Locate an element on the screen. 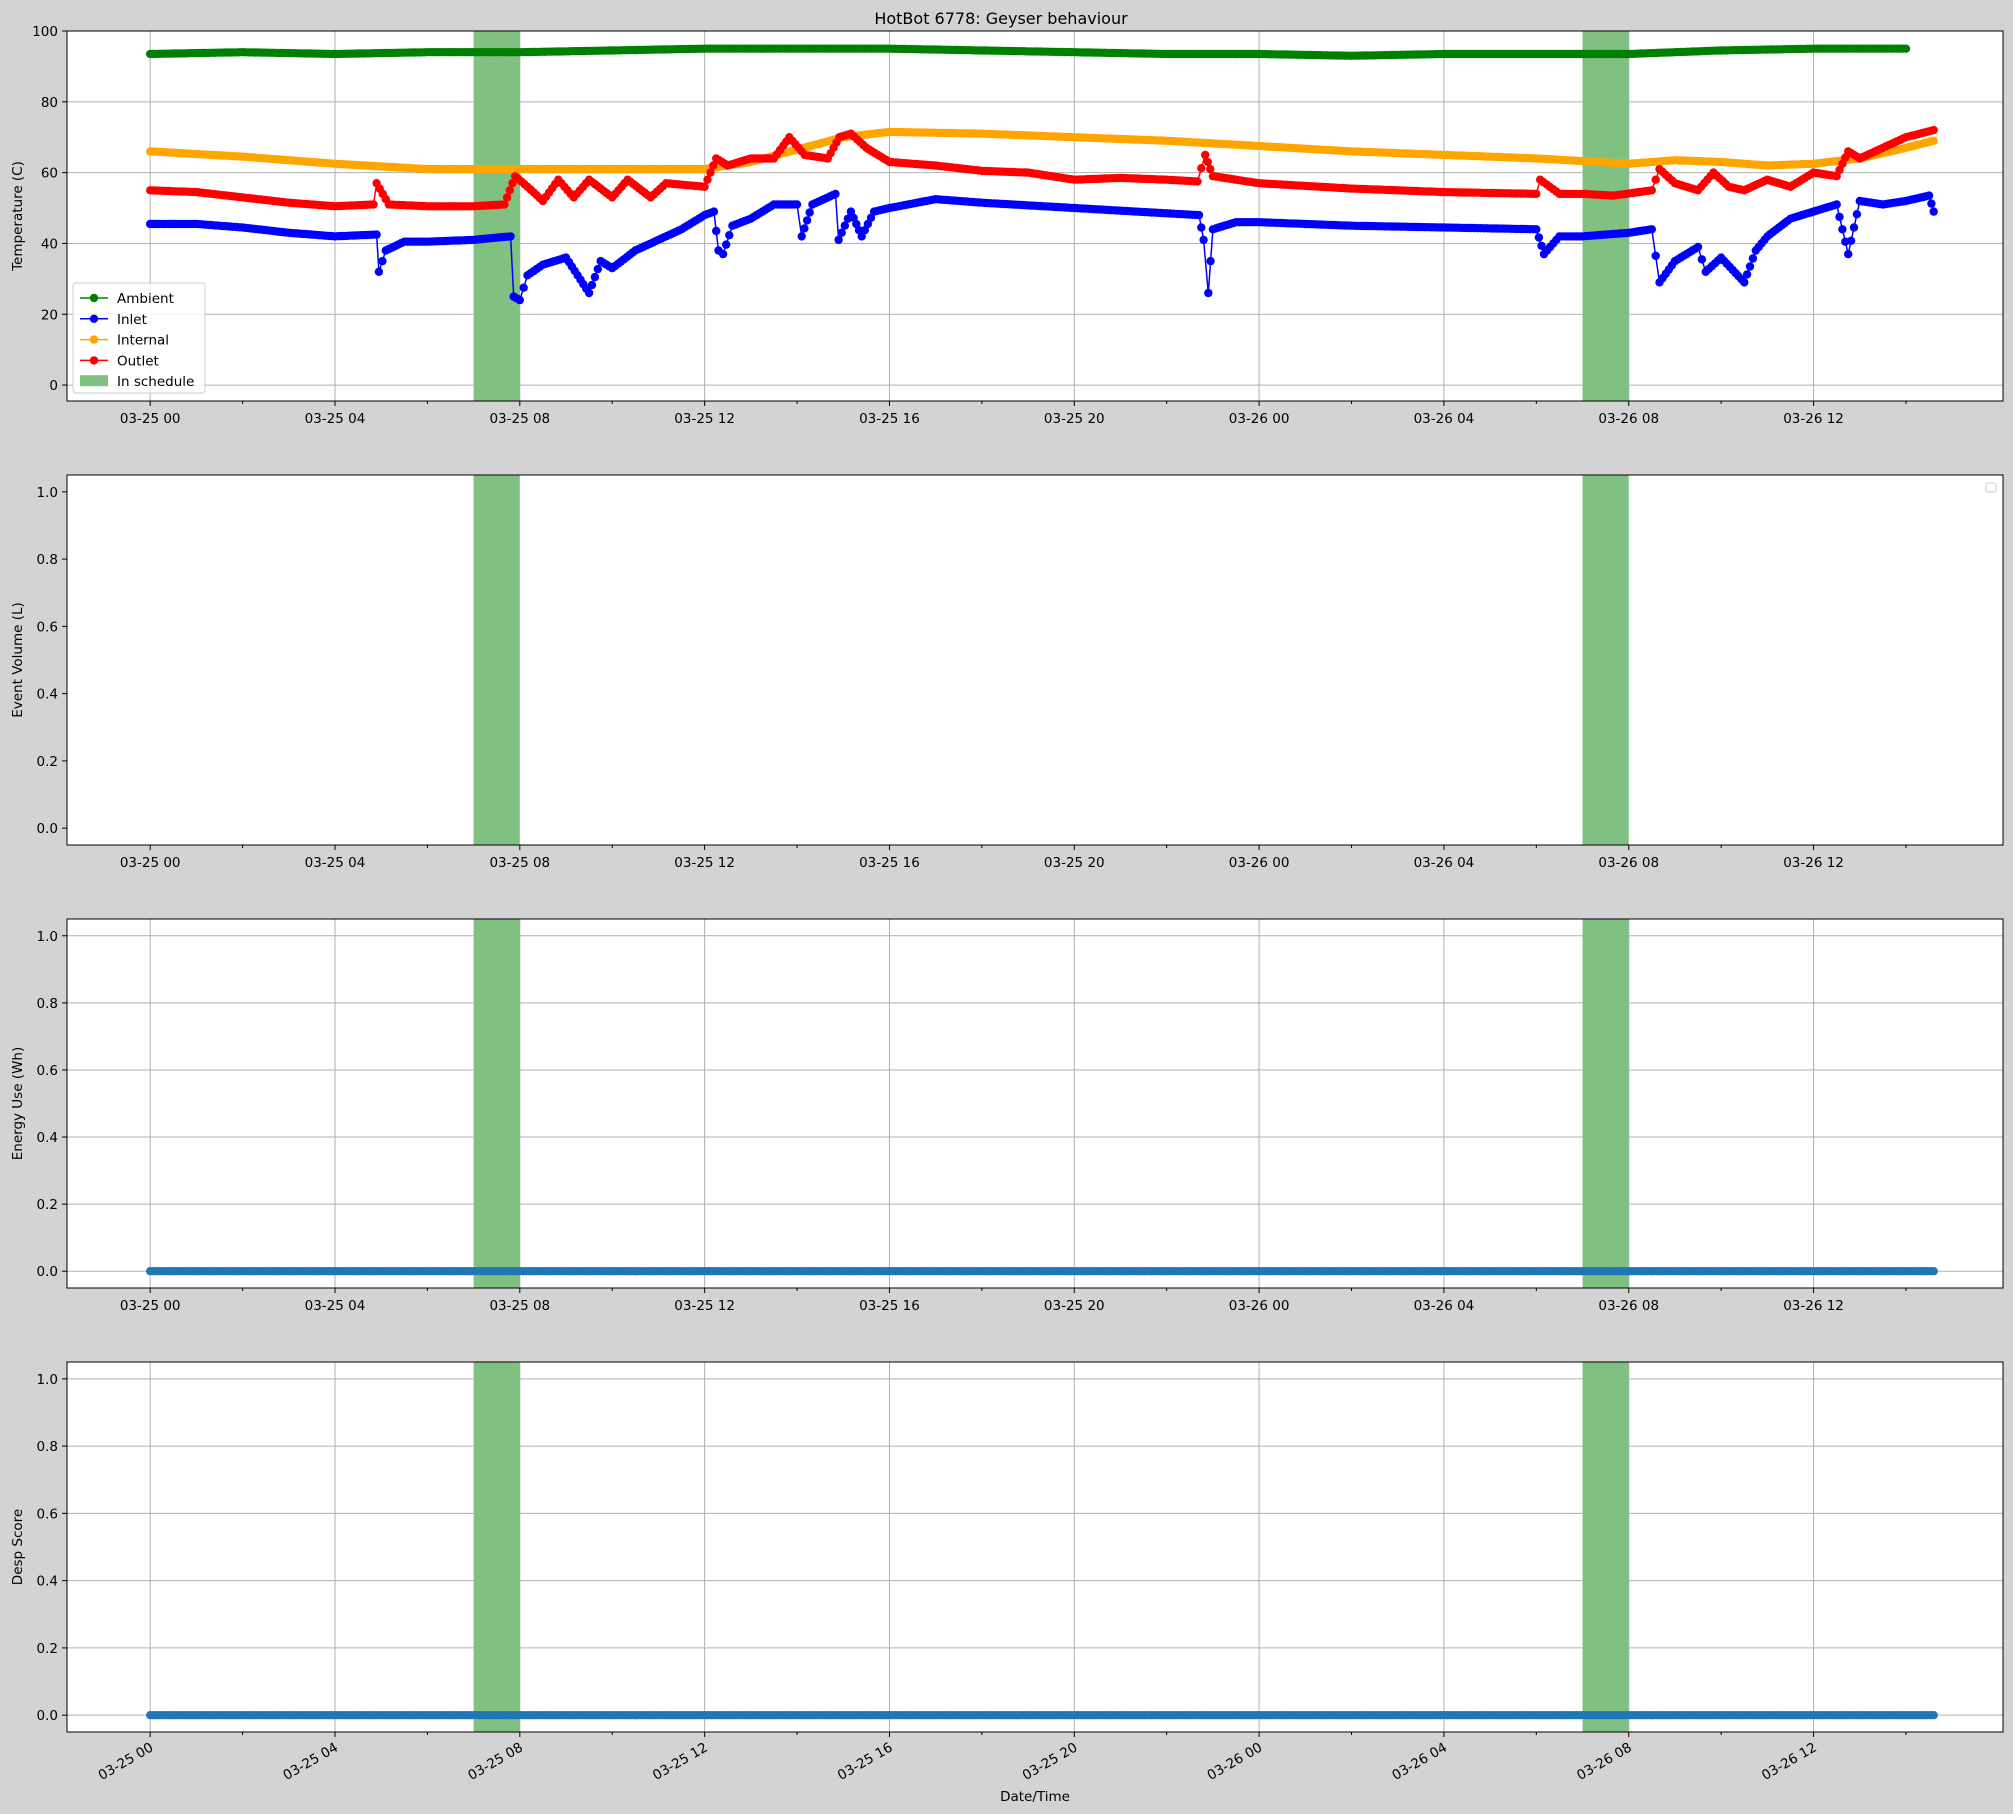  y-tick-label: 100 is located at coordinates (45, 32).